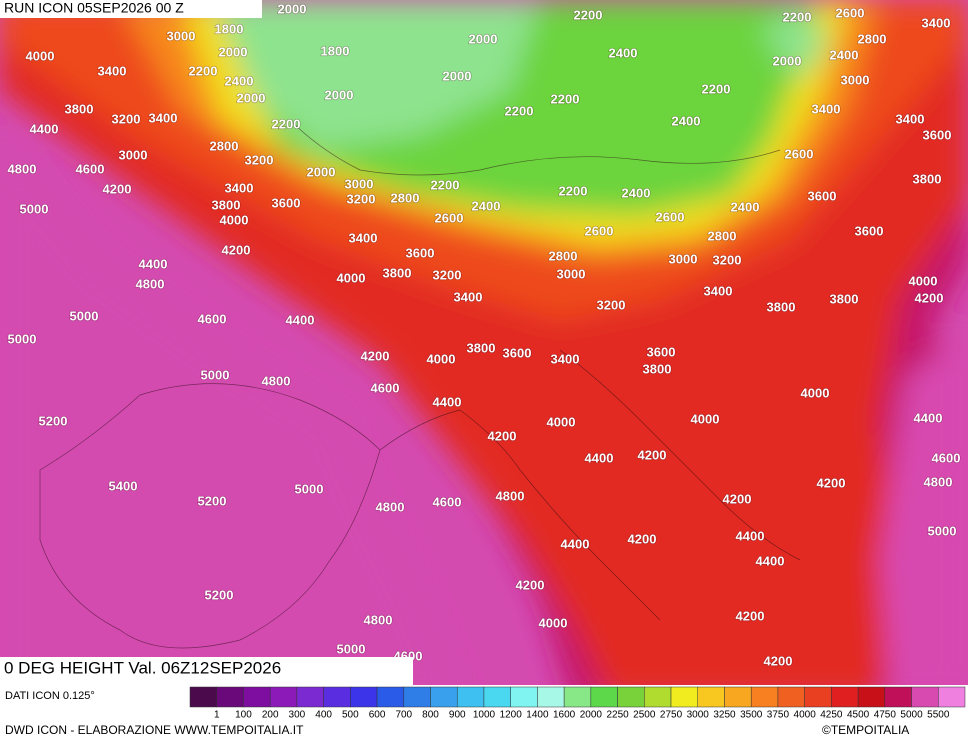  What do you see at coordinates (323, 715) in the screenshot?
I see `colorbar-label: 400` at bounding box center [323, 715].